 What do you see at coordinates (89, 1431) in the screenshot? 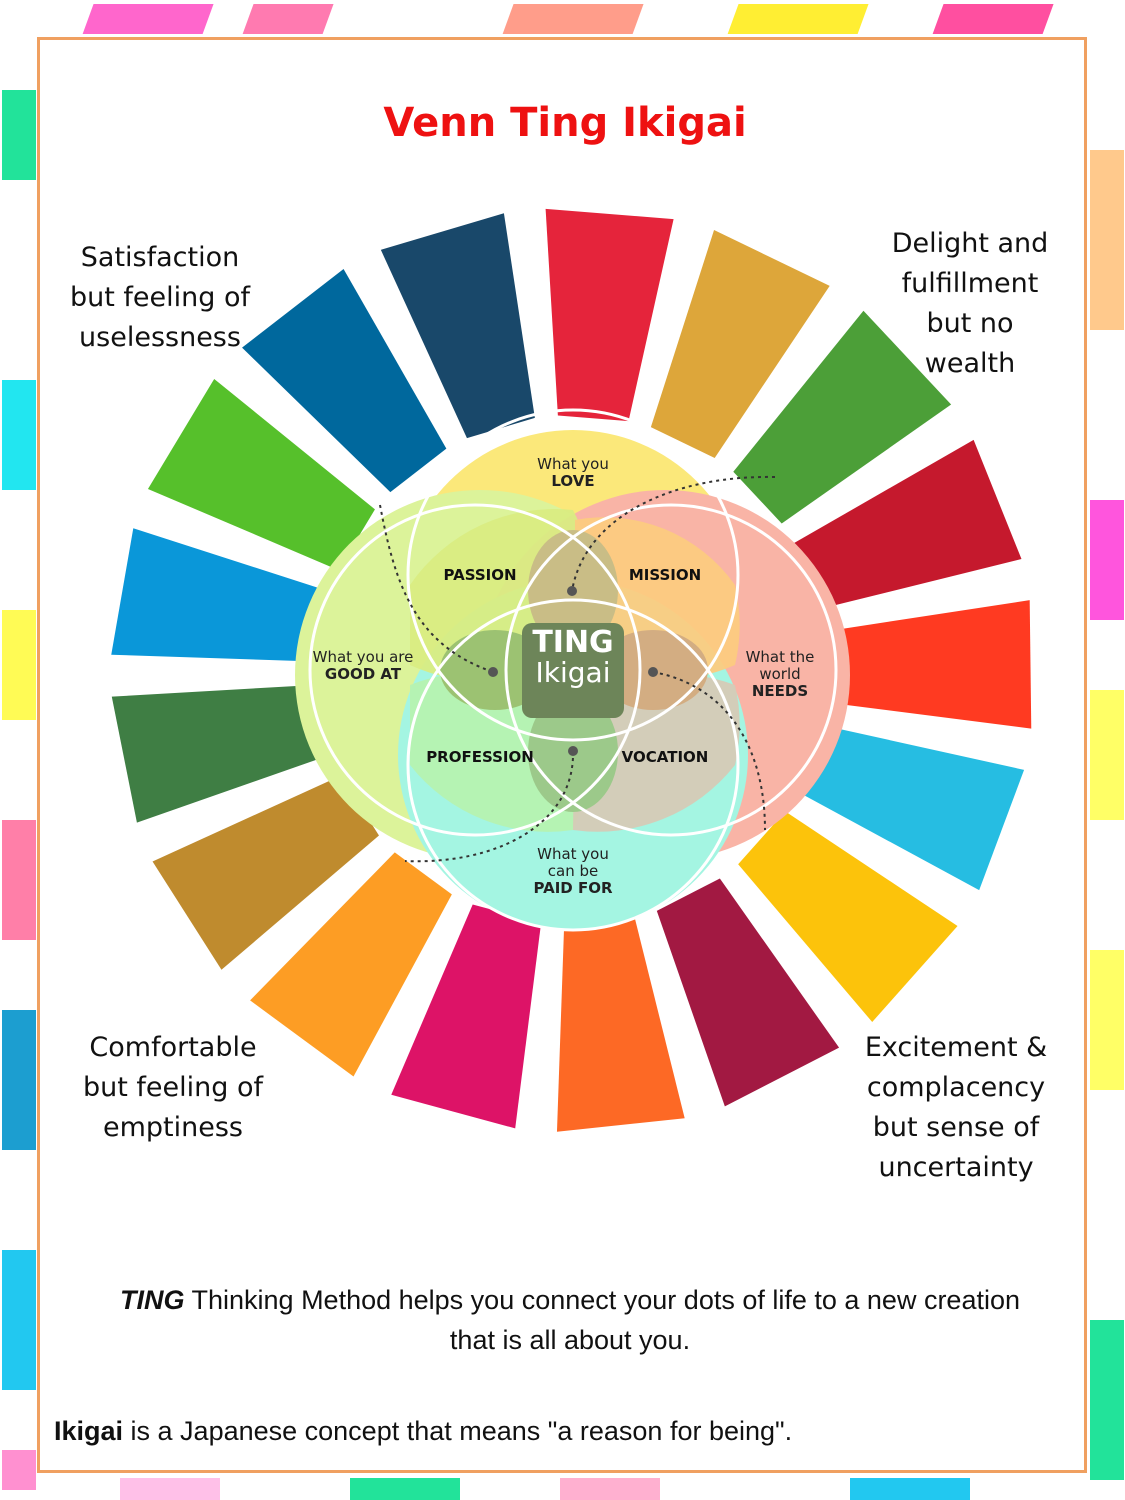
I see `ikigai-bold: Ikigai` at bounding box center [89, 1431].